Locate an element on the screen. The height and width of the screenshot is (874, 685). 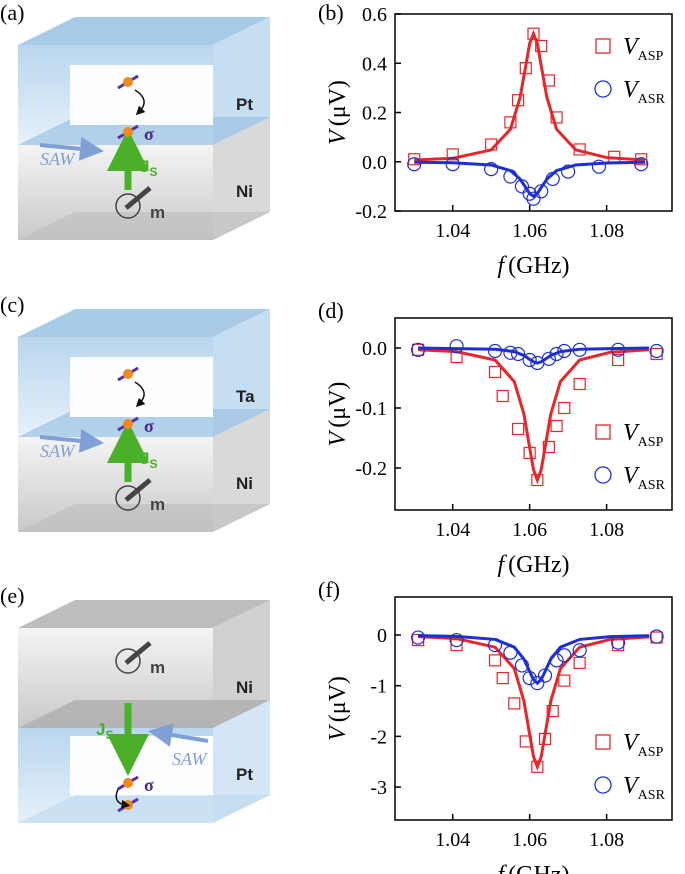
y-tick-label: 0 is located at coordinates (382, 636).